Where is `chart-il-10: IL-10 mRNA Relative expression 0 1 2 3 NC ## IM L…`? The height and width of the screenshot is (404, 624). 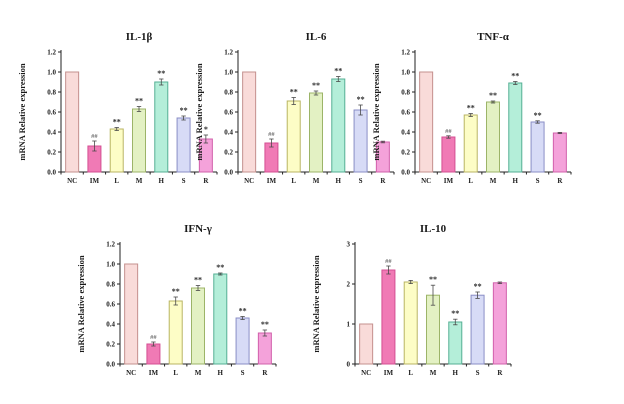 chart-il-10: IL-10 mRNA Relative expression 0 1 2 3 NC ## IM L… is located at coordinates (413, 300).